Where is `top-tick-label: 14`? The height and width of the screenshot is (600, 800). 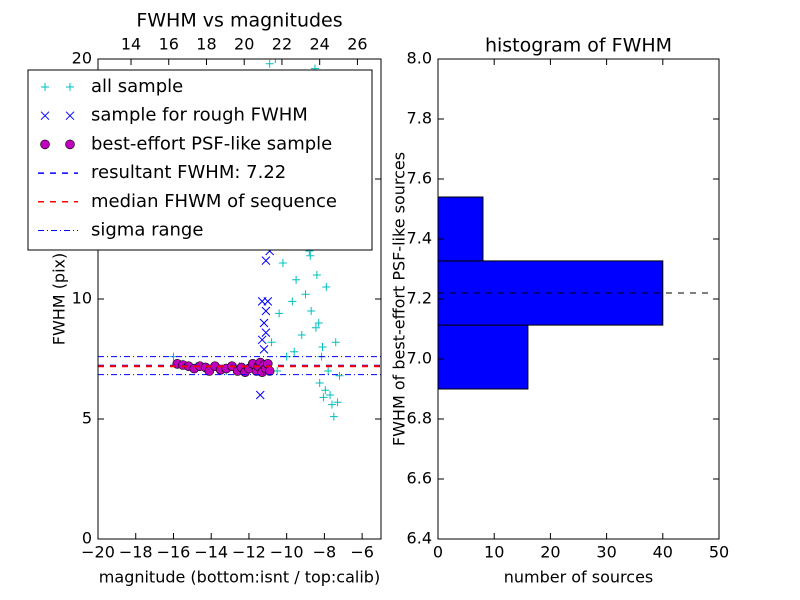 top-tick-label: 14 is located at coordinates (131, 44).